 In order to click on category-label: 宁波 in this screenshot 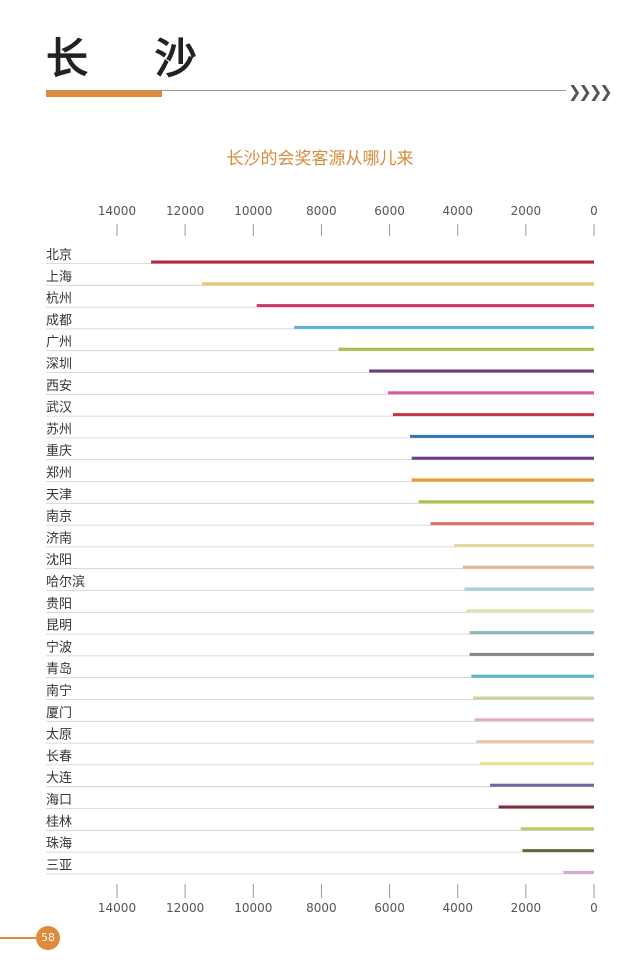, I will do `click(59, 647)`.